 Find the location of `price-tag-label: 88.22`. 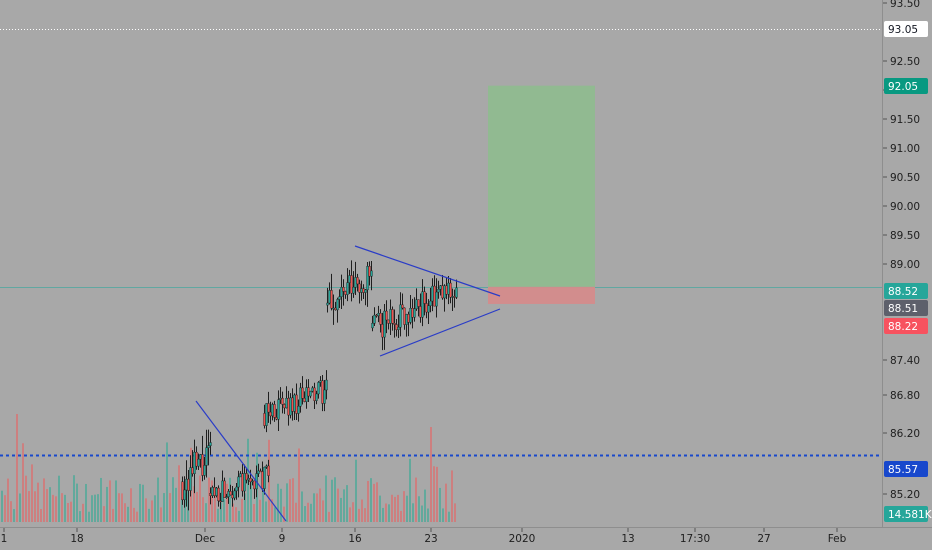

price-tag-label: 88.22 is located at coordinates (903, 327).